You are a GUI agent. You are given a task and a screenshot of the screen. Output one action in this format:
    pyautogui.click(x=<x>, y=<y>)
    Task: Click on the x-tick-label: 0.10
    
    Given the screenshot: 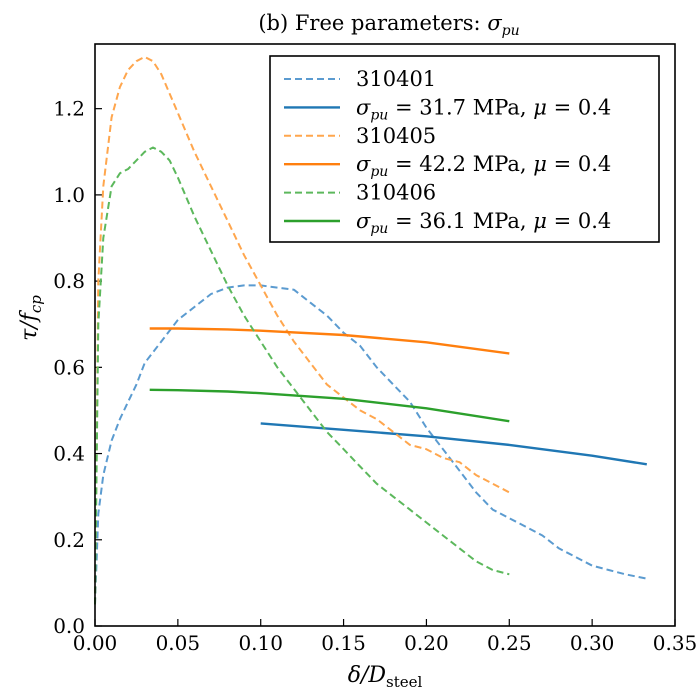 What is the action you would take?
    pyautogui.click(x=260, y=643)
    